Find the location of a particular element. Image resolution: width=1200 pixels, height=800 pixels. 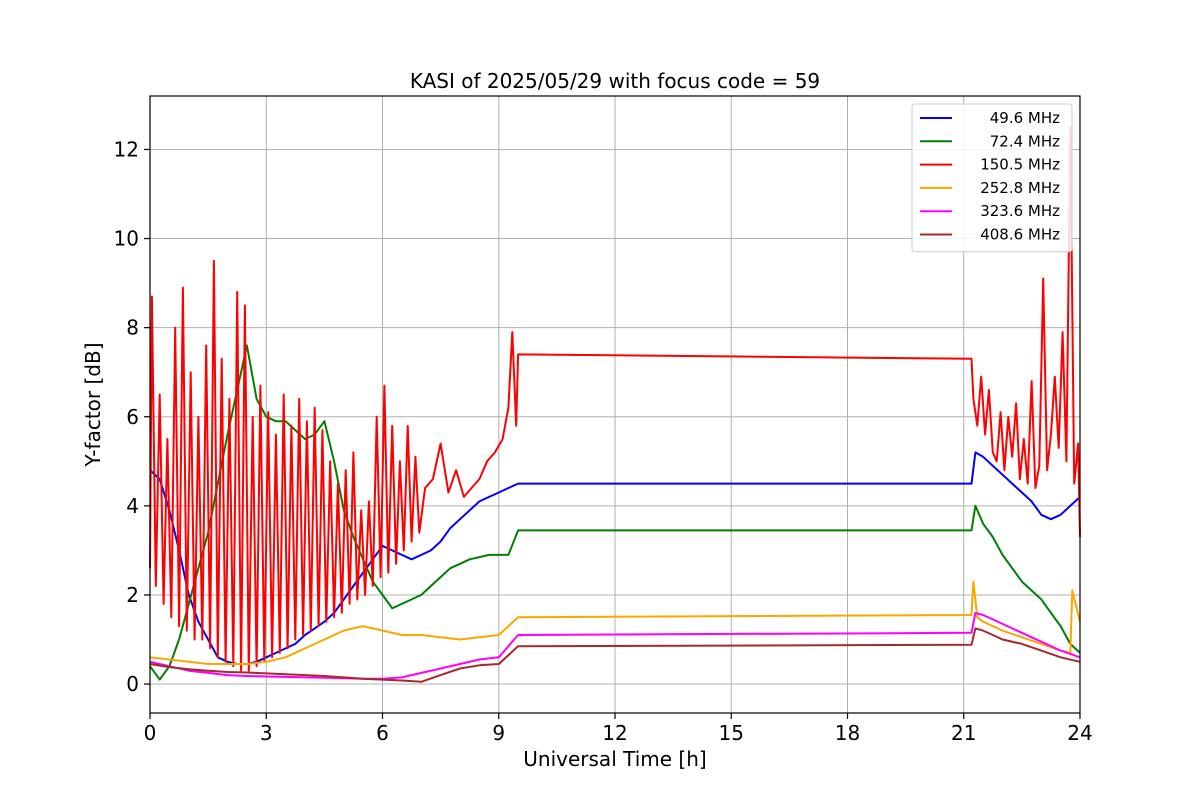

series-line-252.8-mhz is located at coordinates (615, 622).